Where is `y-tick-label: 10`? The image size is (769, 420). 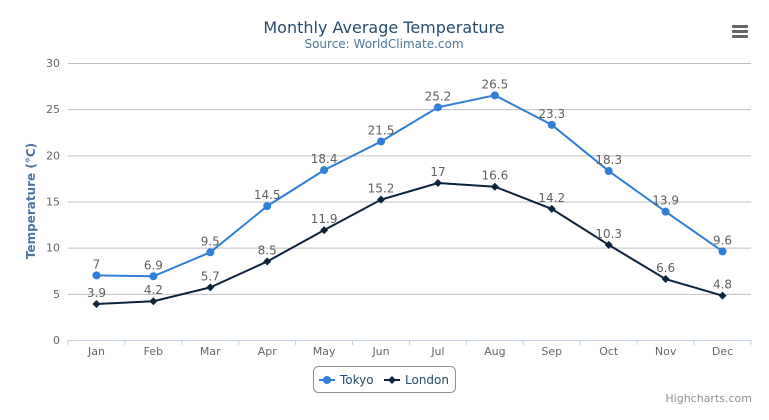
y-tick-label: 10 is located at coordinates (53, 248).